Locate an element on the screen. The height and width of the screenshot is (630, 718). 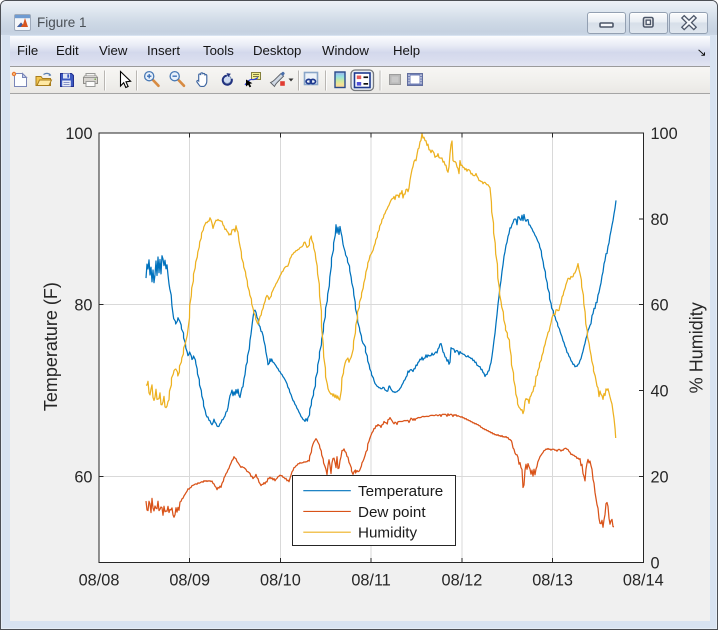
svg-text: 08/13 is located at coordinates (552, 581).